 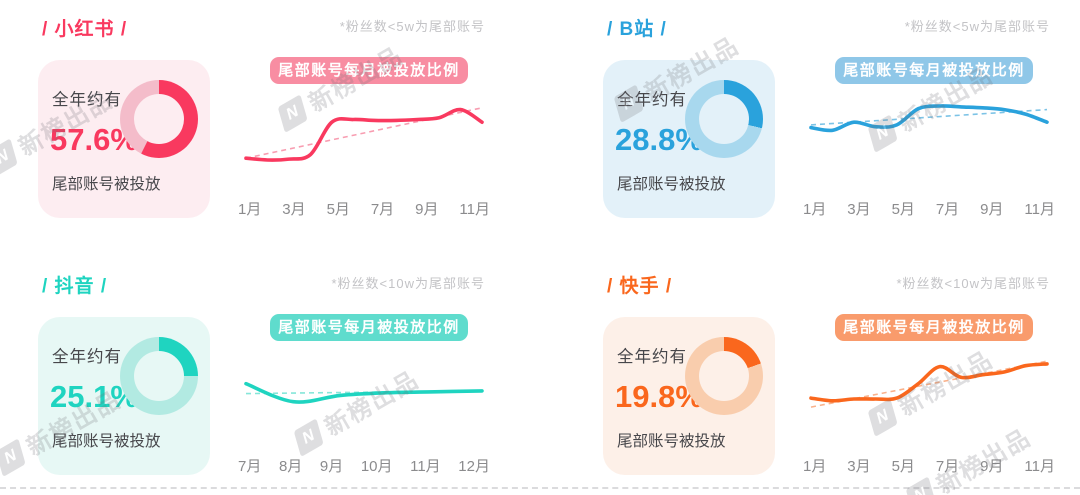 I want to click on x-axis-labels: 7月 8月 9月 10月 11月 12月, so click(x=364, y=465).